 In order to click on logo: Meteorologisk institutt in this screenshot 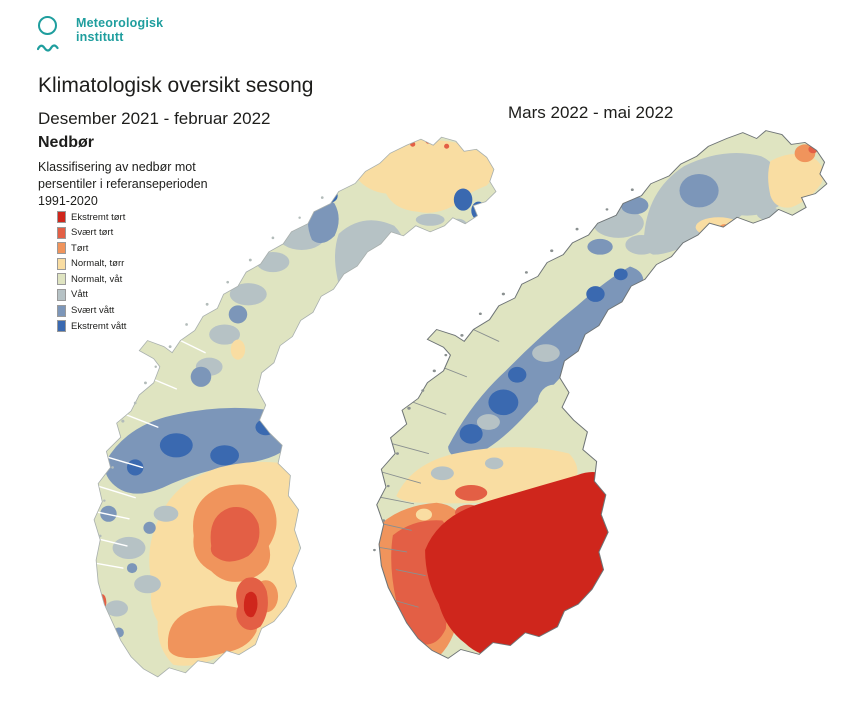, I will do `click(100, 35)`.